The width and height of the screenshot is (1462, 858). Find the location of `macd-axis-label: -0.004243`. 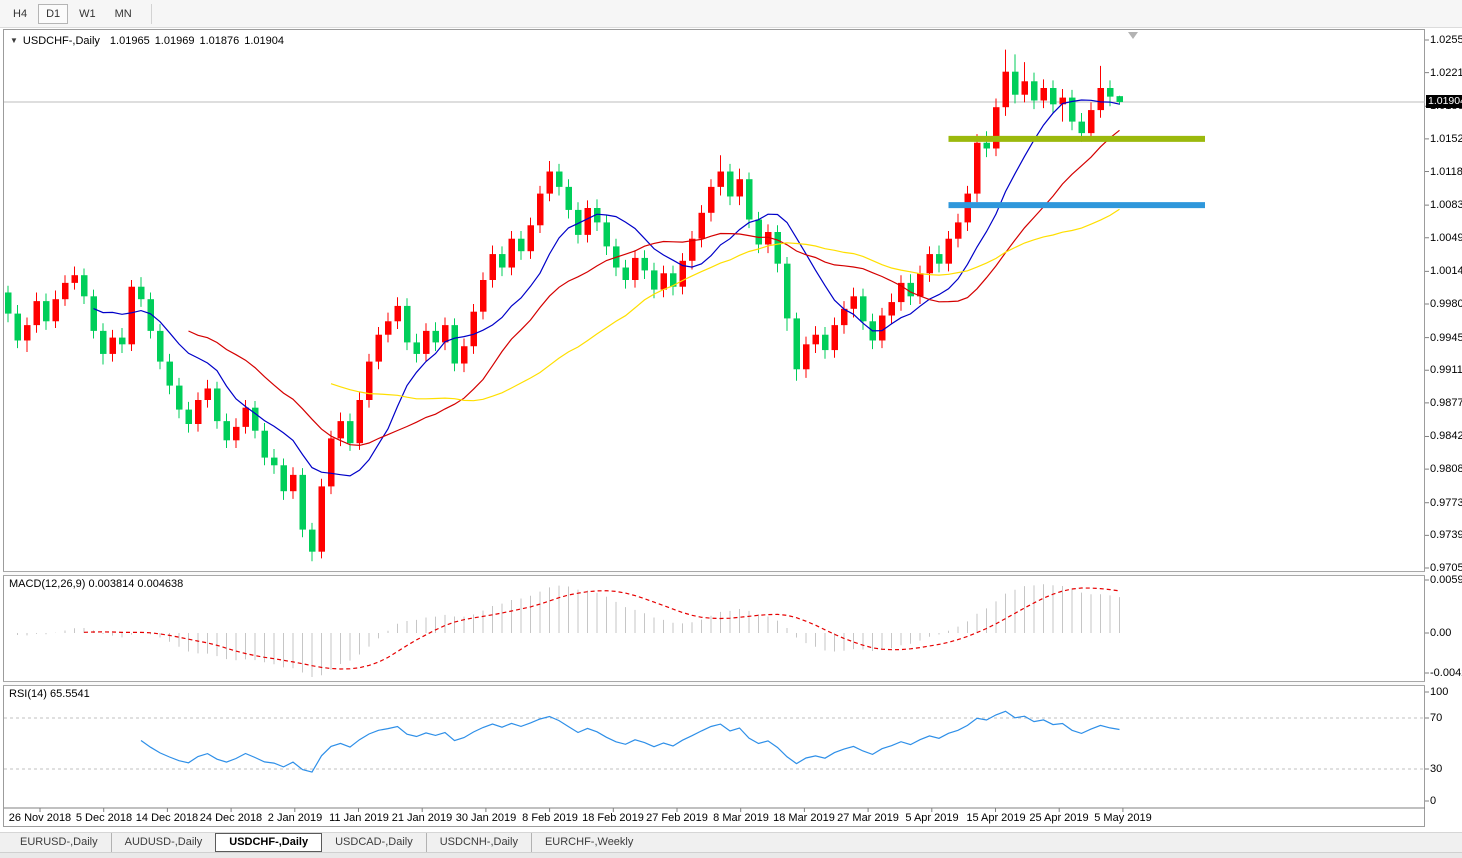

macd-axis-label: -0.004243 is located at coordinates (1446, 673).